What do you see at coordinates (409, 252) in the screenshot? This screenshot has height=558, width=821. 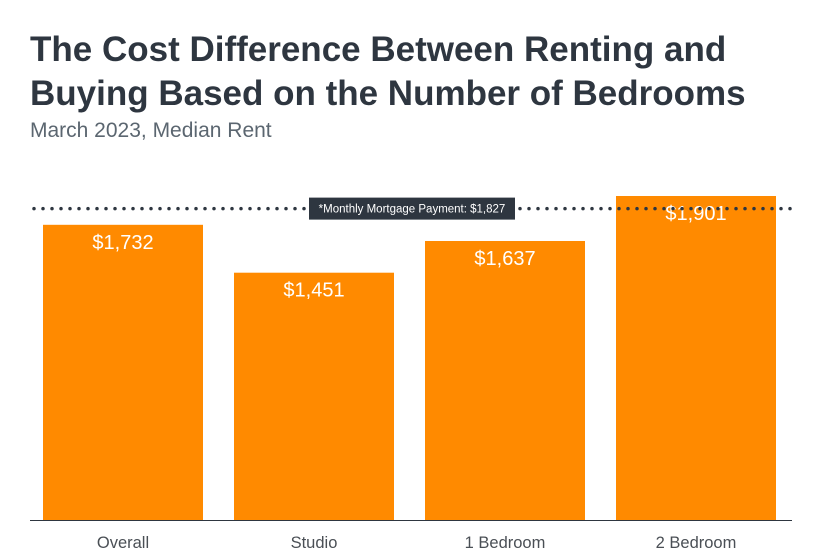 I see `bar-value-labels: $1,732 $1,451 $1,637 $1,901` at bounding box center [409, 252].